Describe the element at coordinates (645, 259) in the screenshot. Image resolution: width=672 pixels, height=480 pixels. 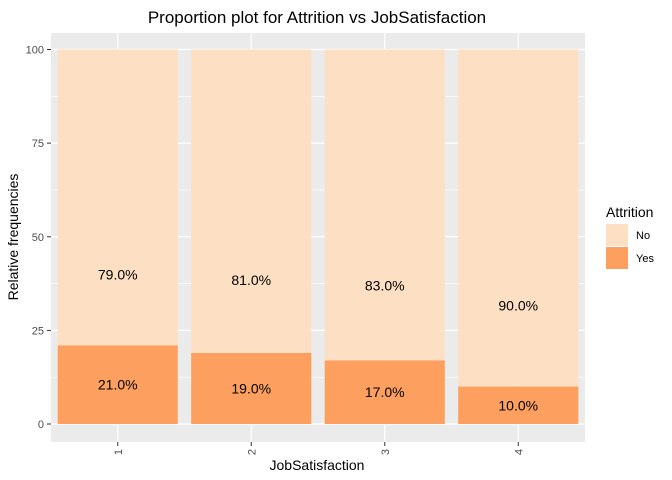
I see `legend-label-yes: Yes` at that location.